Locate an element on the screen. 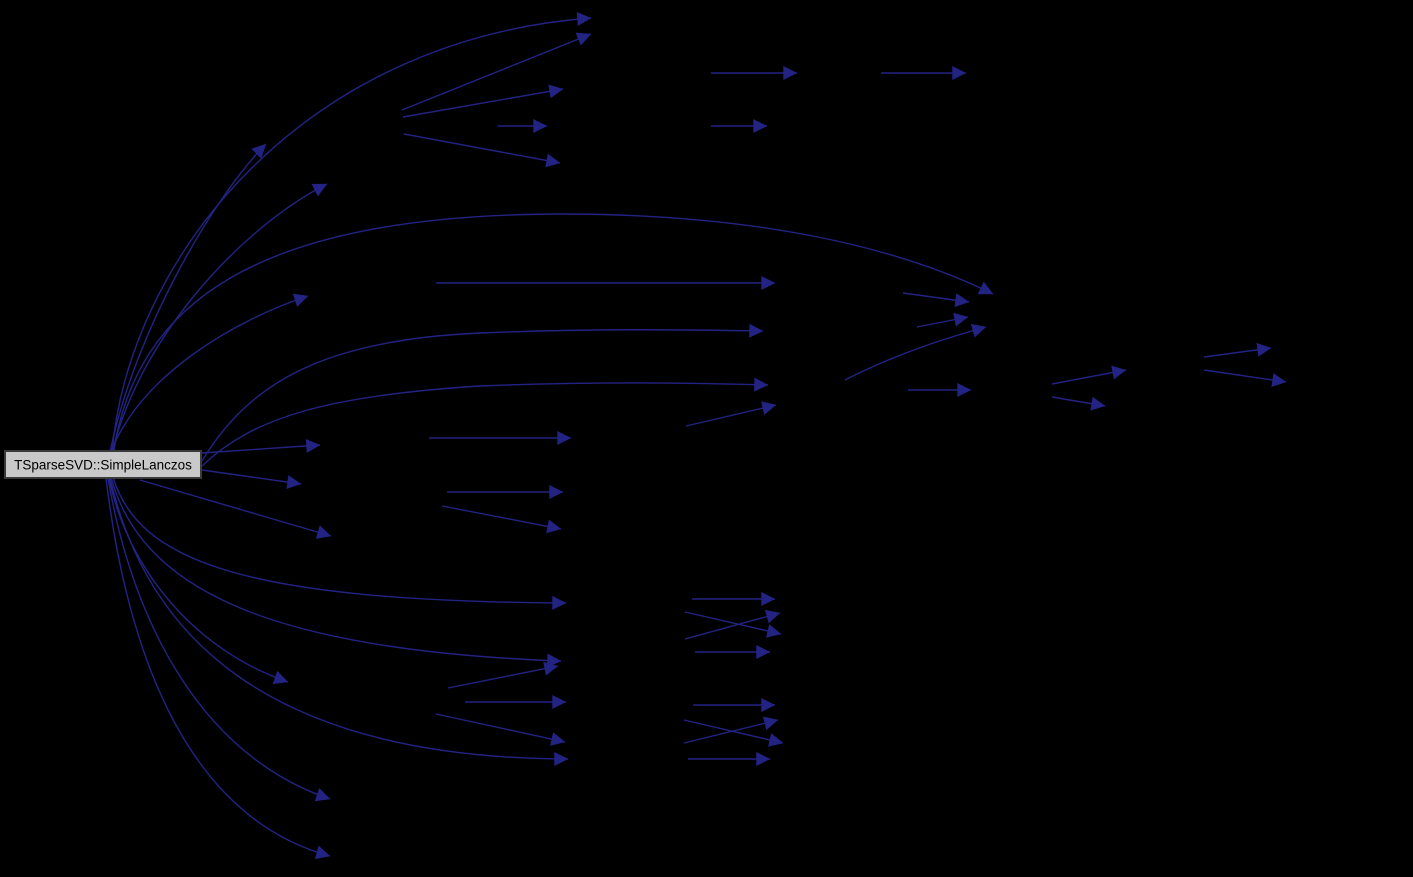  node-layer: TSparseSVD::SimpleLanczos is located at coordinates (103, 464).